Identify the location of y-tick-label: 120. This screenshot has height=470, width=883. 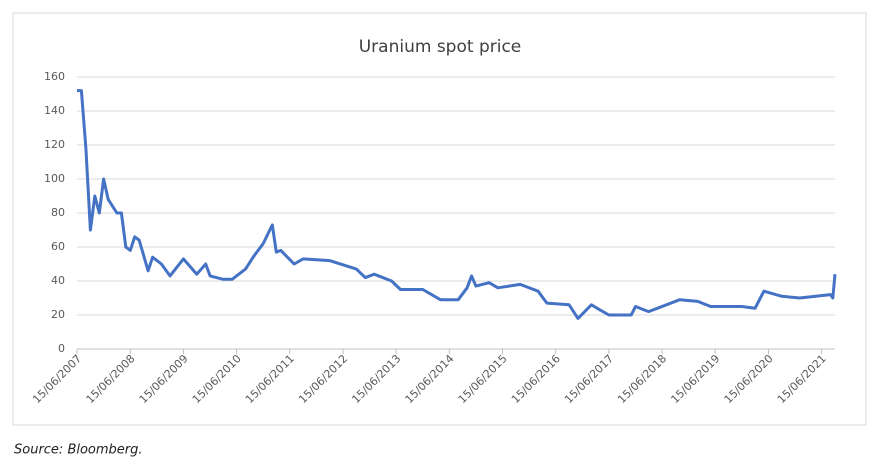
(54, 144).